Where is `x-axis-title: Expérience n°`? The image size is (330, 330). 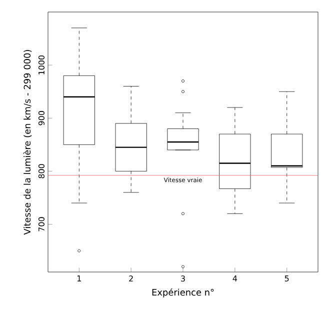
x-axis-title: Expérience n° is located at coordinates (183, 293).